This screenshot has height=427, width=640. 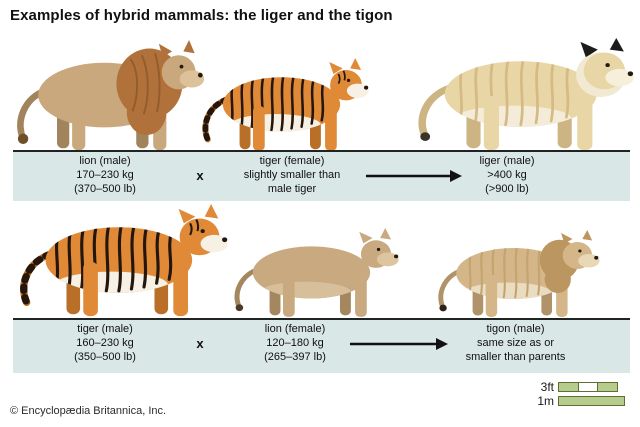 What do you see at coordinates (515, 357) in the screenshot?
I see `size-note: smaller than parents` at bounding box center [515, 357].